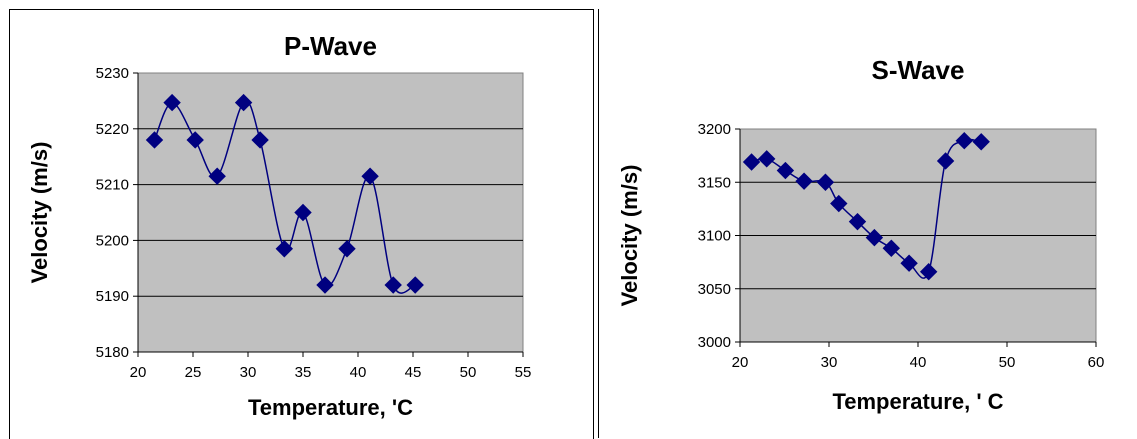  Describe the element at coordinates (829, 362) in the screenshot. I see `s-wave-x-tick-label: 30` at that location.